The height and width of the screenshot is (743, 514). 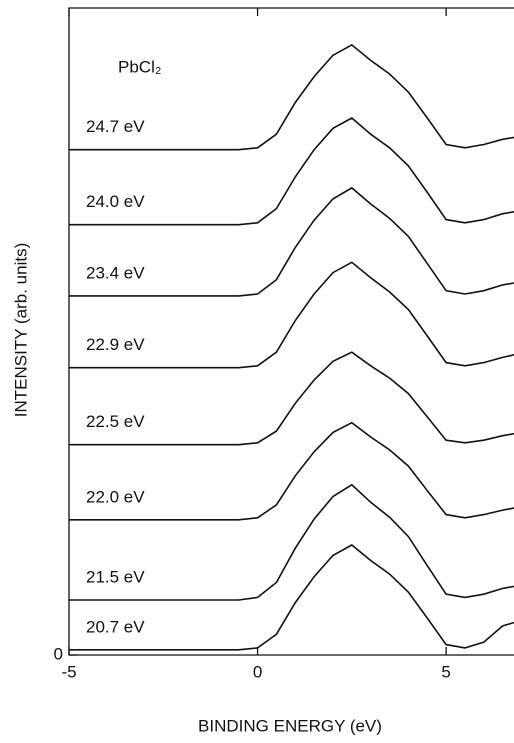 I want to click on y-tick-label: 0, so click(x=58, y=653).